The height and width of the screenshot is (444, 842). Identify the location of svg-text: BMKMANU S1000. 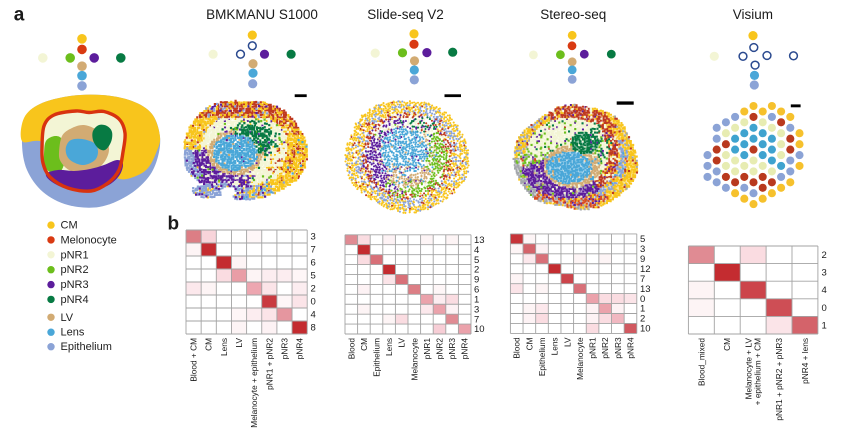
(262, 14).